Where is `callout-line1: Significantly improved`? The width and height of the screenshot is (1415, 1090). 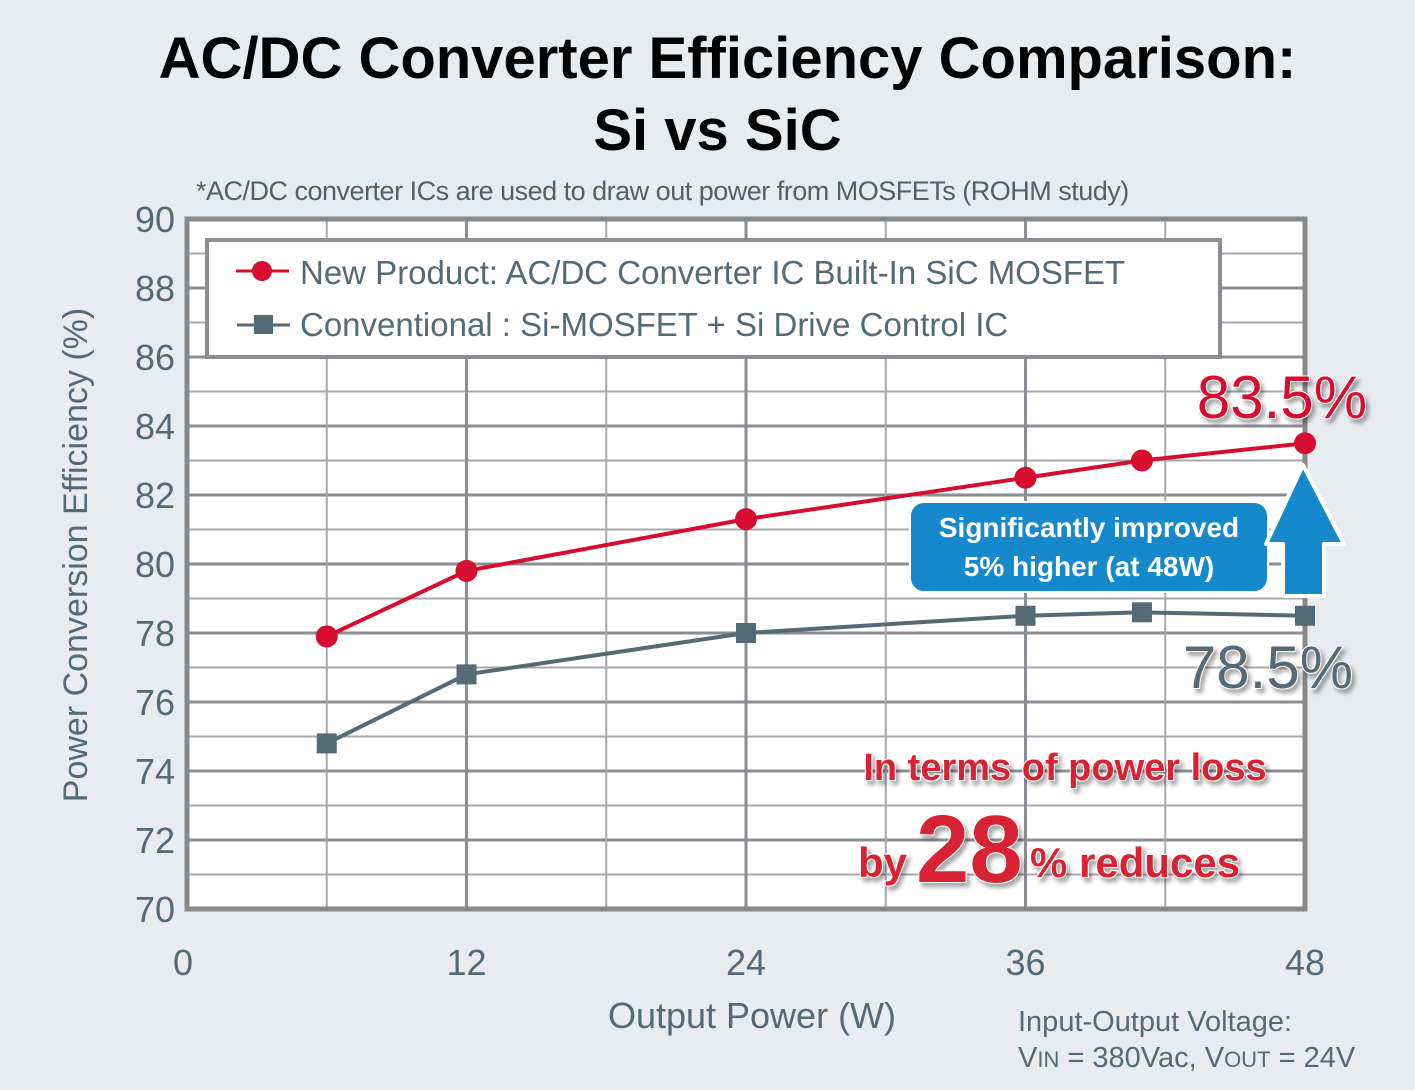
callout-line1: Significantly improved is located at coordinates (1089, 527).